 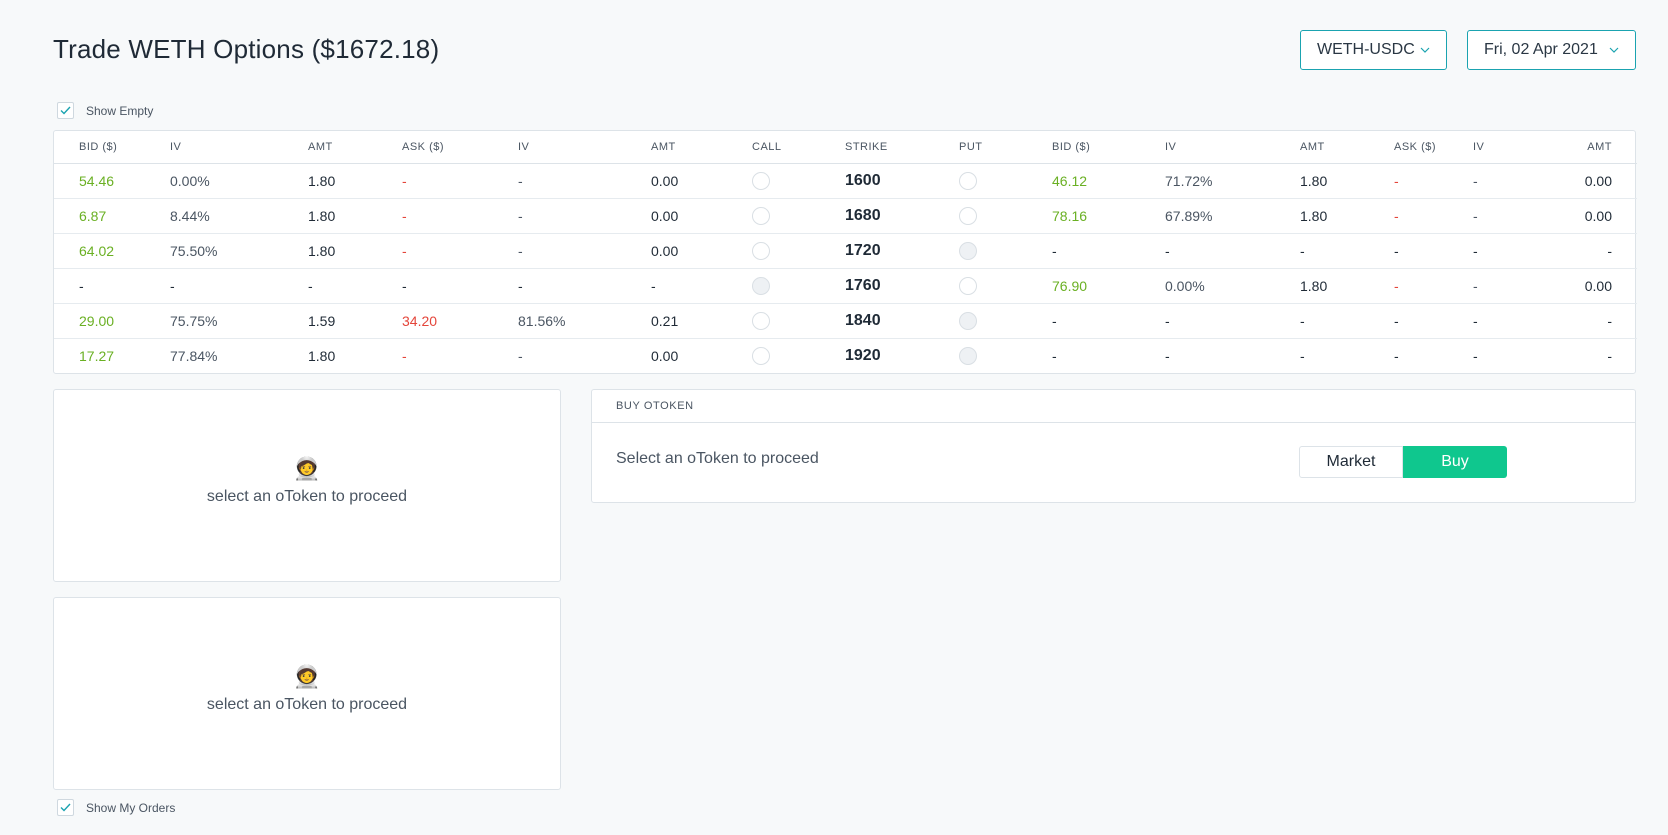 I want to click on strike-cell: 1600, so click(x=902, y=181).